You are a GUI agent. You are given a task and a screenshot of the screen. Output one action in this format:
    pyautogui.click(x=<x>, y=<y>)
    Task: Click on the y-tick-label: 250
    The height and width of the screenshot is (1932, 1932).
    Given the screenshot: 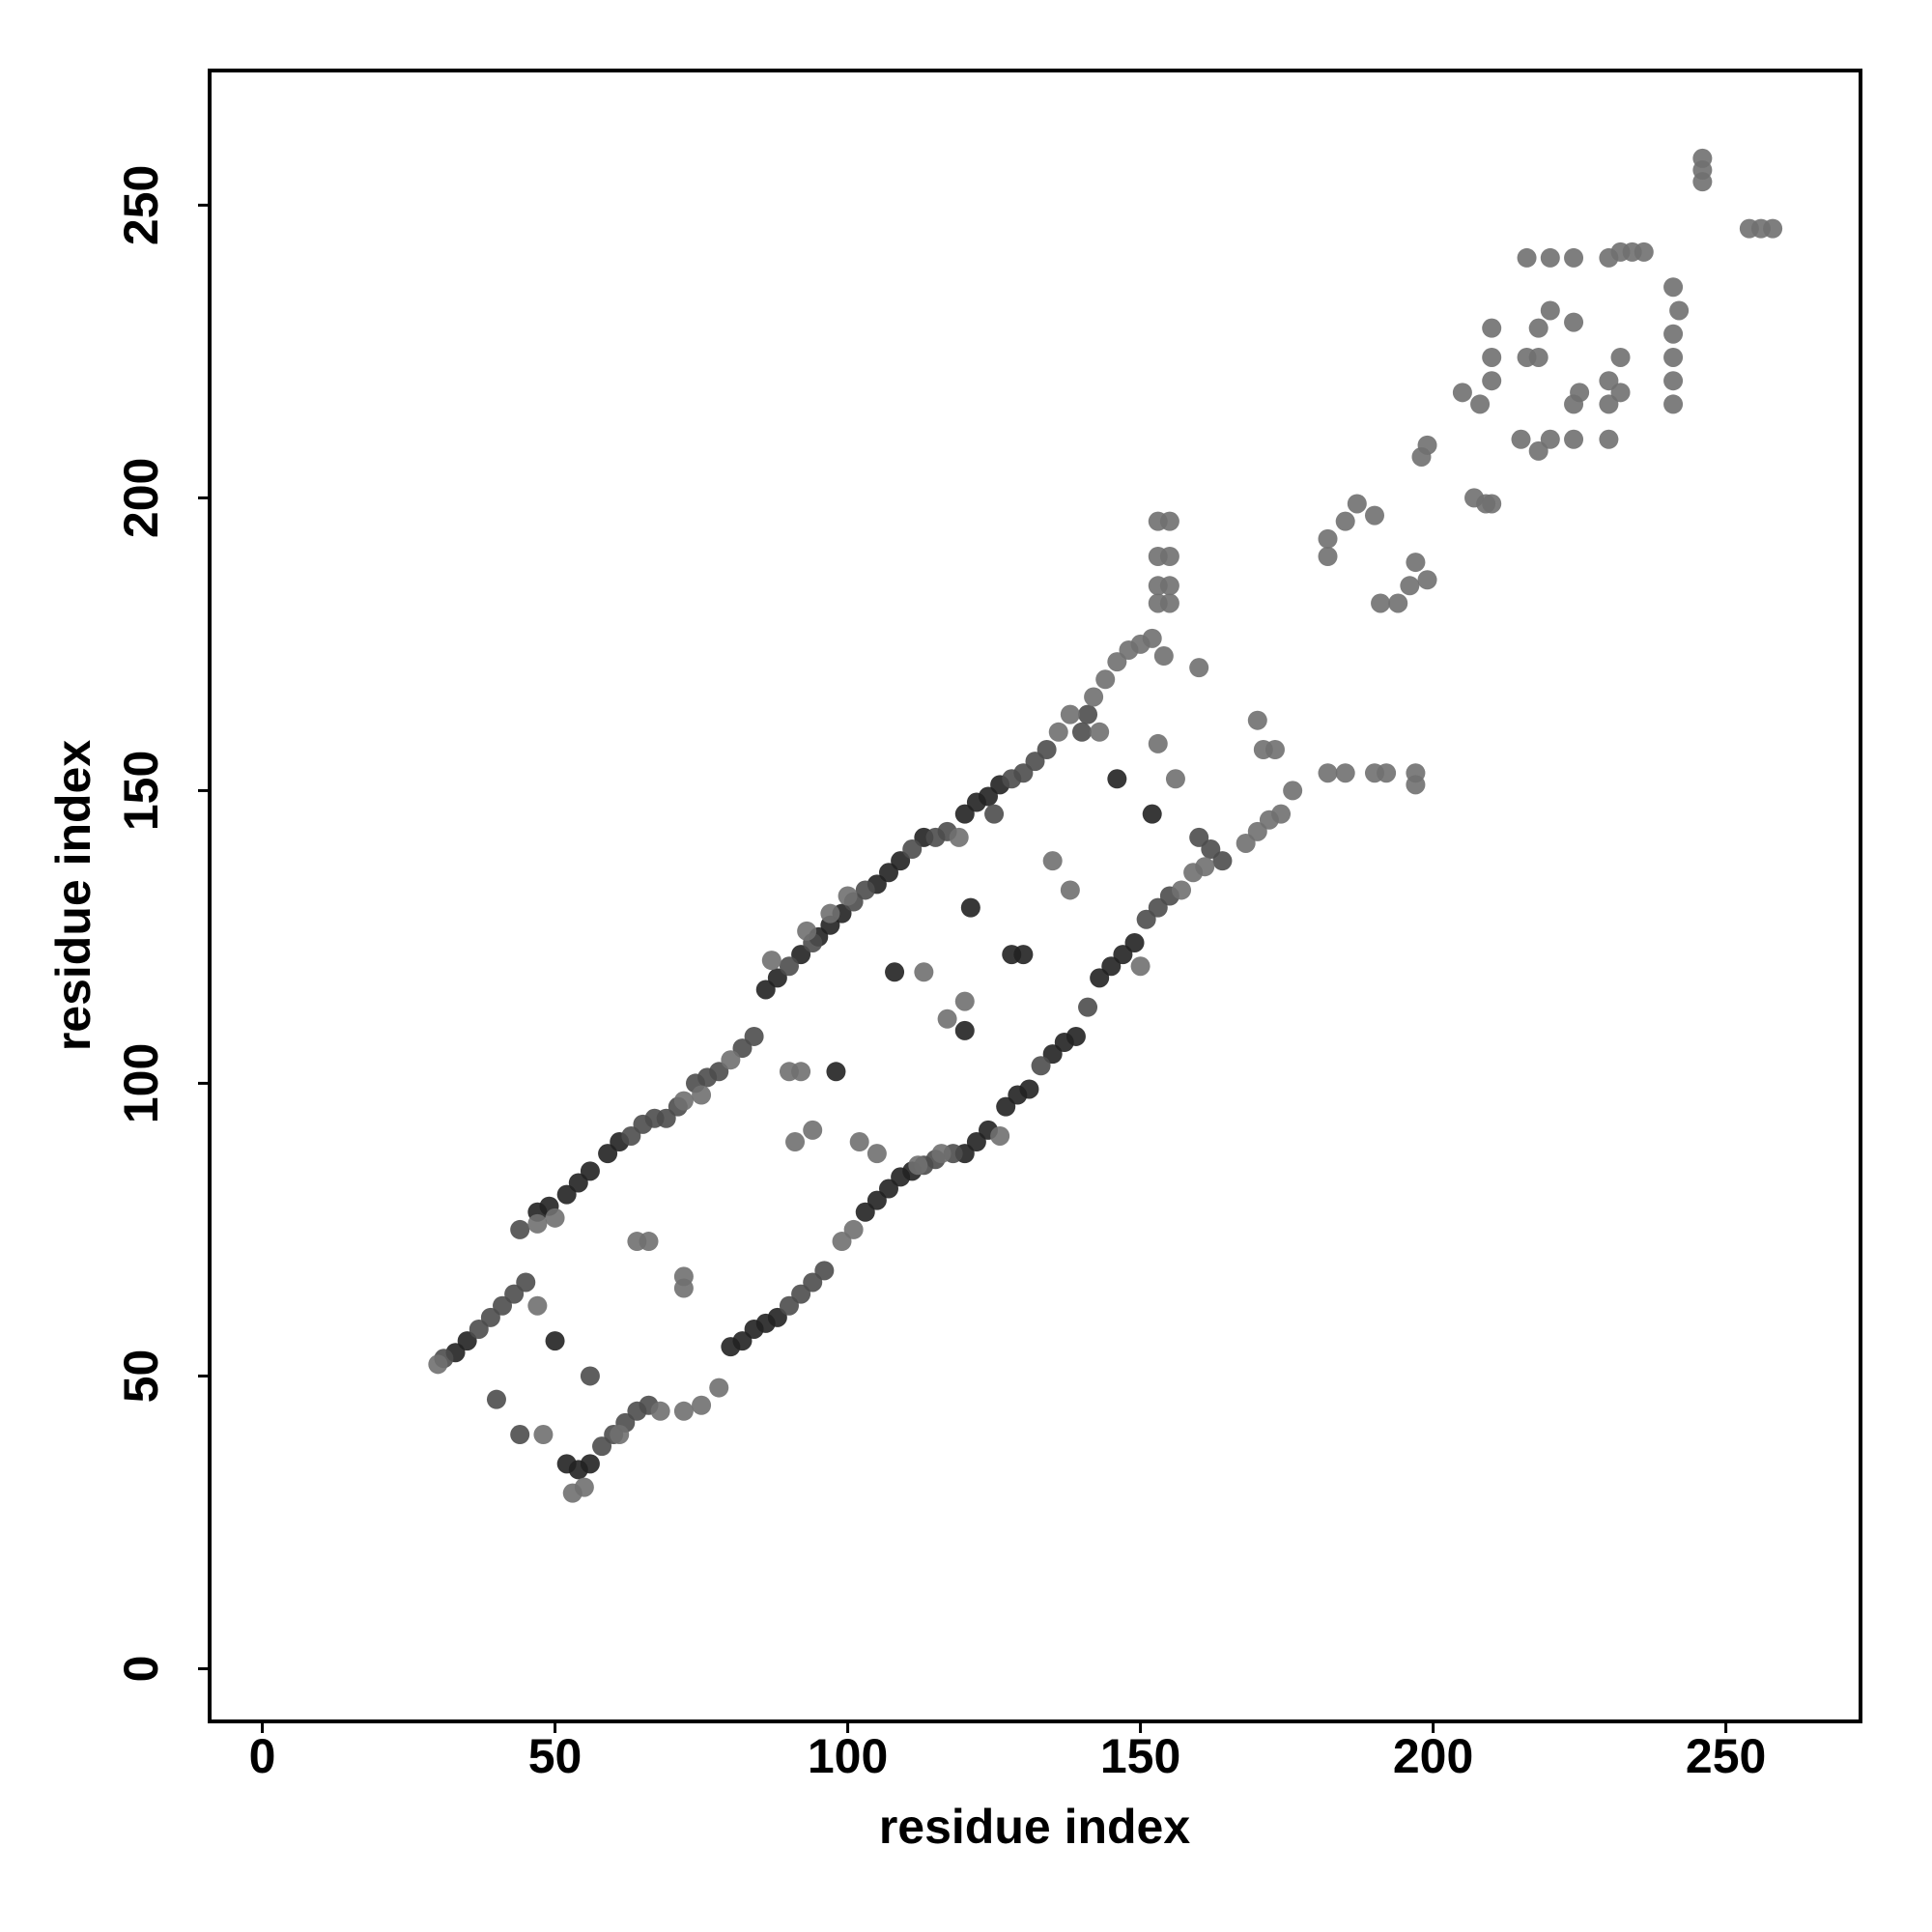 What is the action you would take?
    pyautogui.click(x=141, y=205)
    